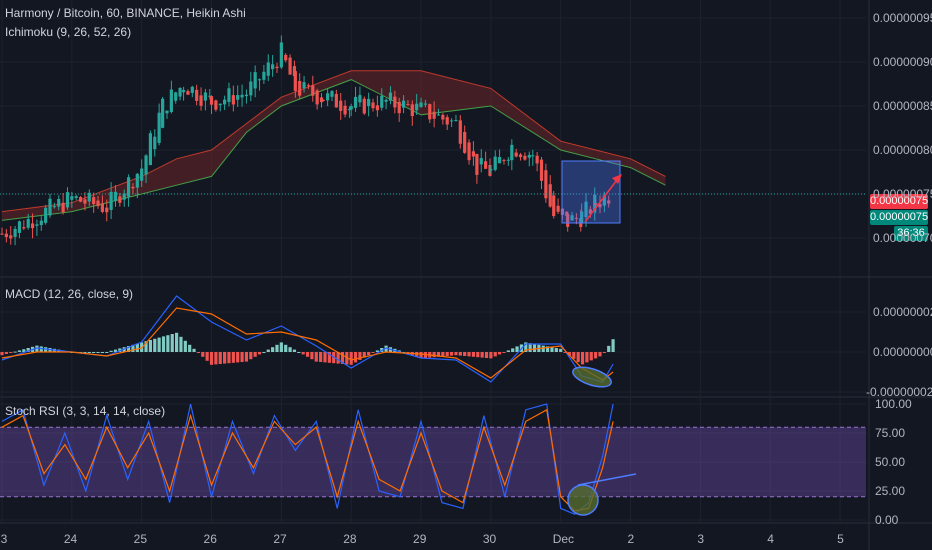  I want to click on countdown-tag: 36:36, so click(911, 233).